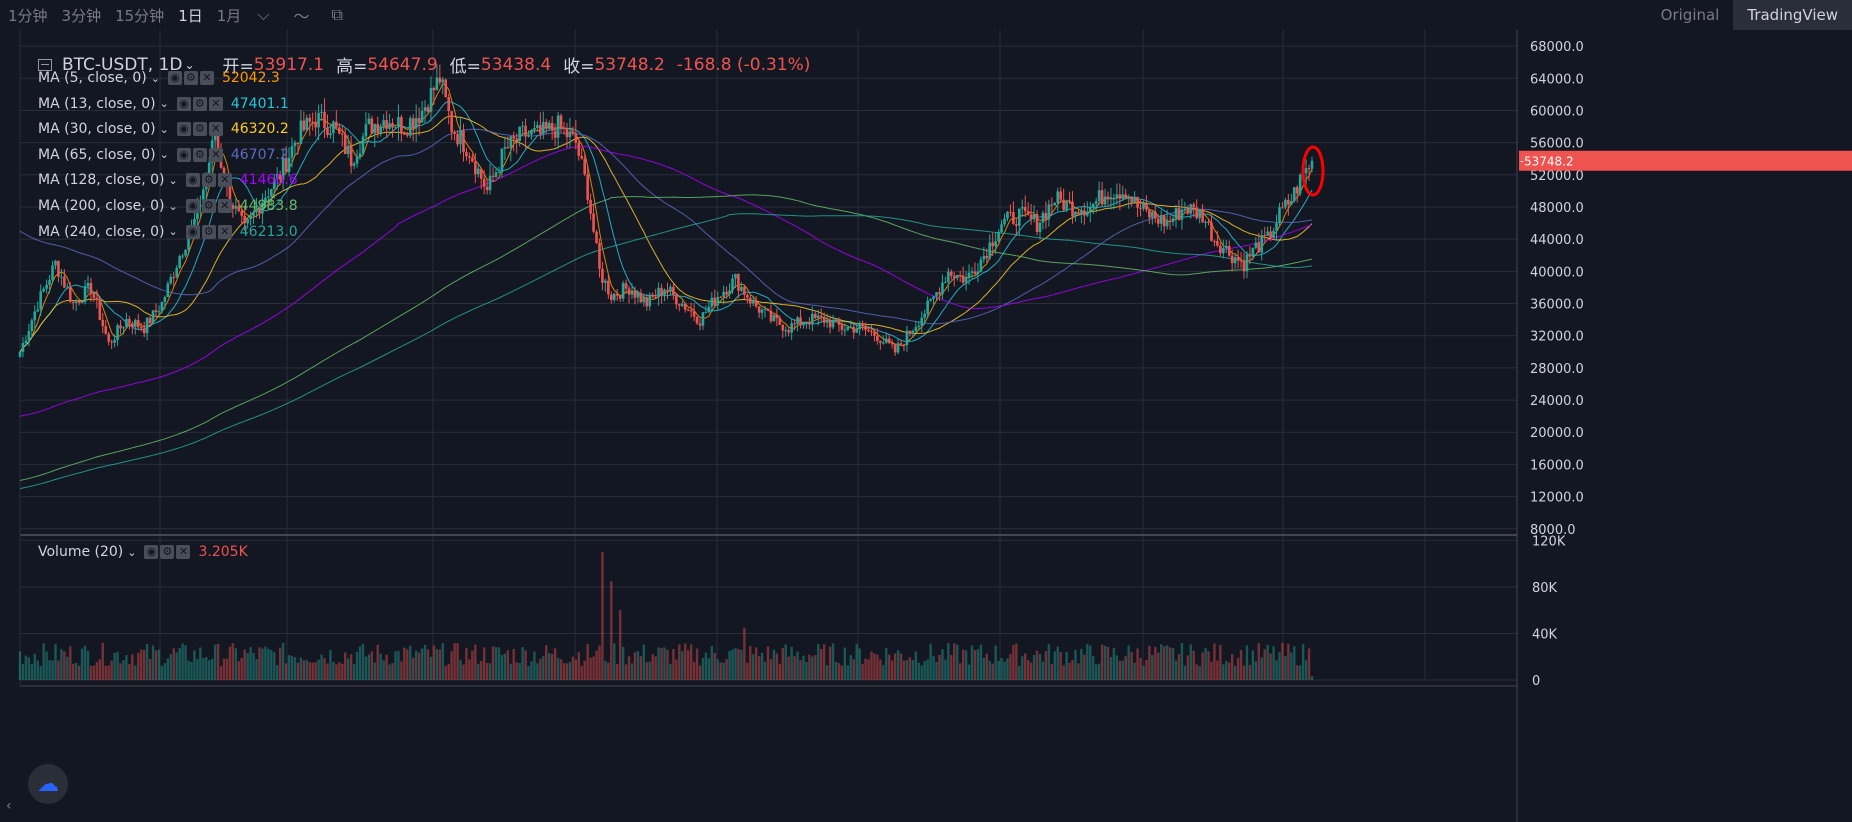 The image size is (1852, 822). Describe the element at coordinates (101, 206) in the screenshot. I see `indicator-label: MA (200, close, 0)` at that location.